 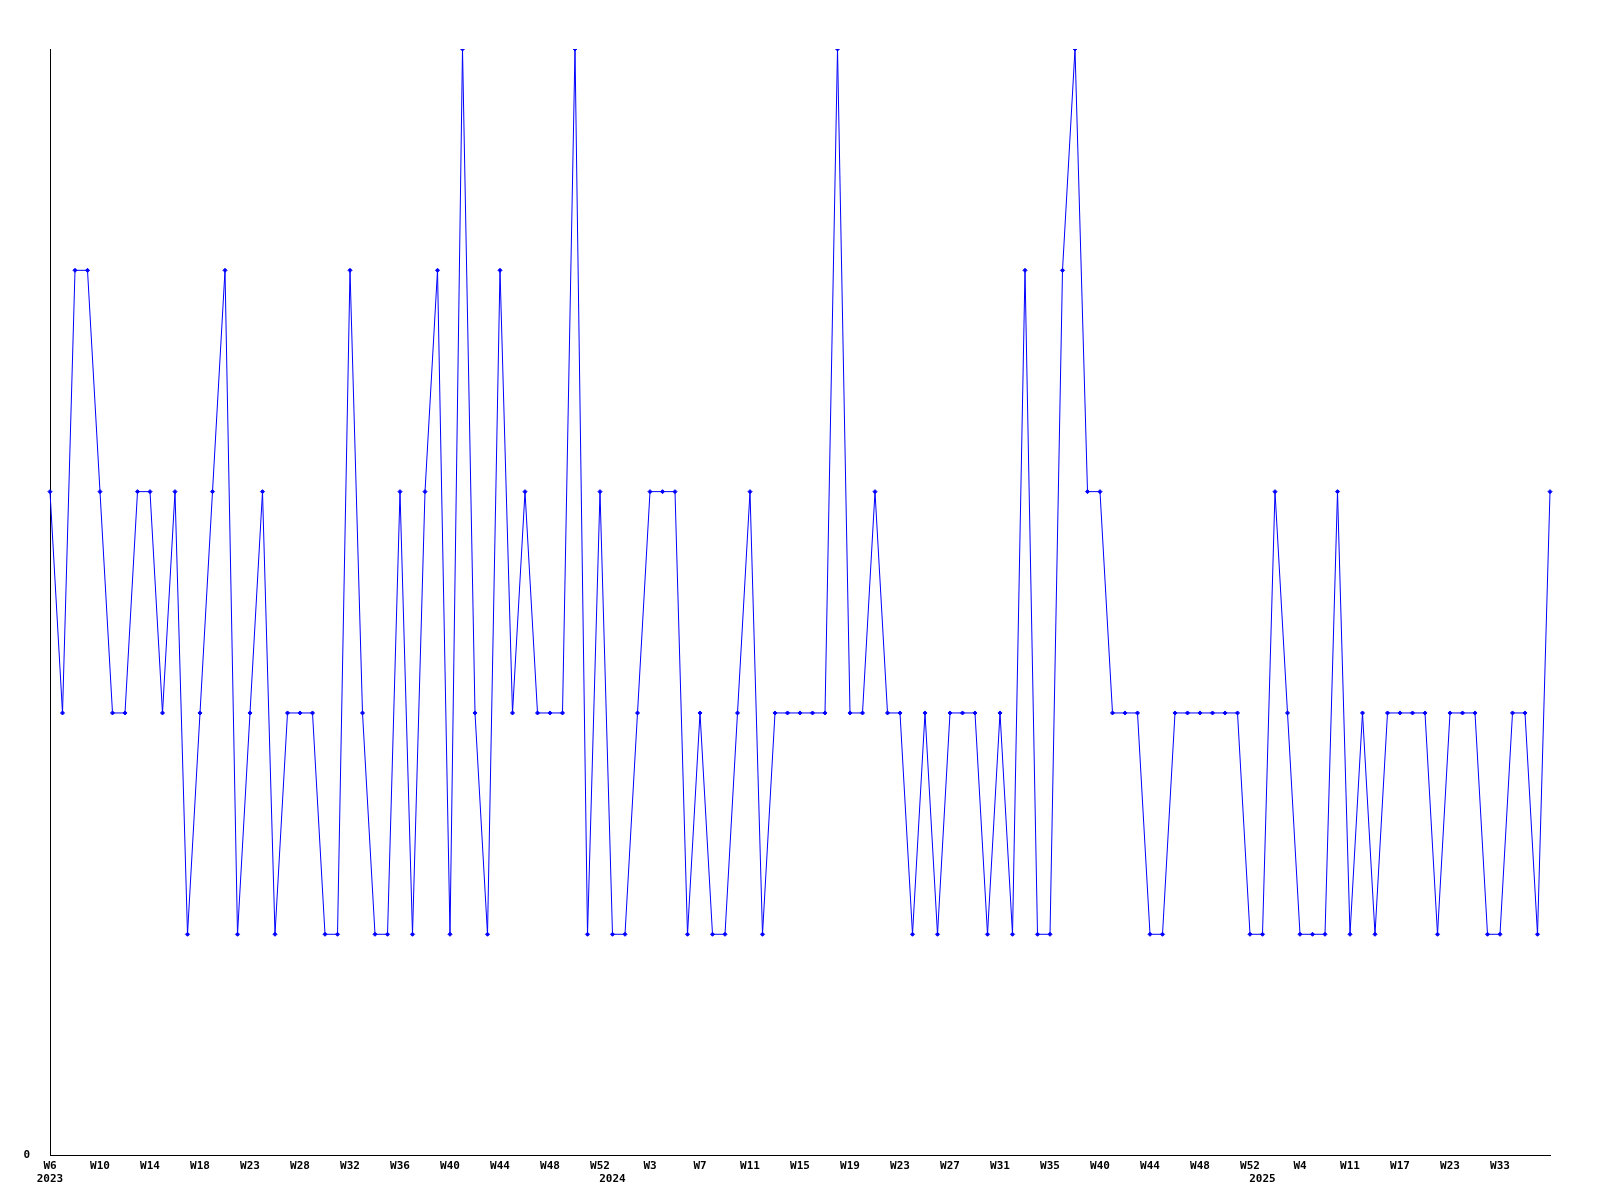 What do you see at coordinates (800, 1166) in the screenshot?
I see `x-tick-label: W15` at bounding box center [800, 1166].